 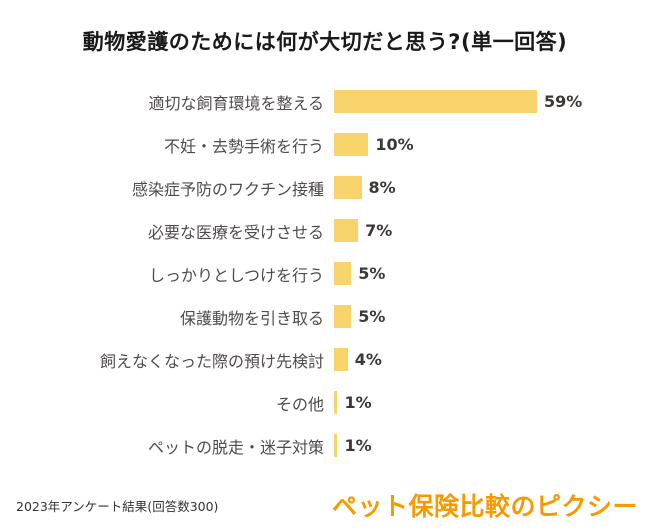 What do you see at coordinates (117, 506) in the screenshot?
I see `source-note: 2023年アンケート結果(回答数300)` at bounding box center [117, 506].